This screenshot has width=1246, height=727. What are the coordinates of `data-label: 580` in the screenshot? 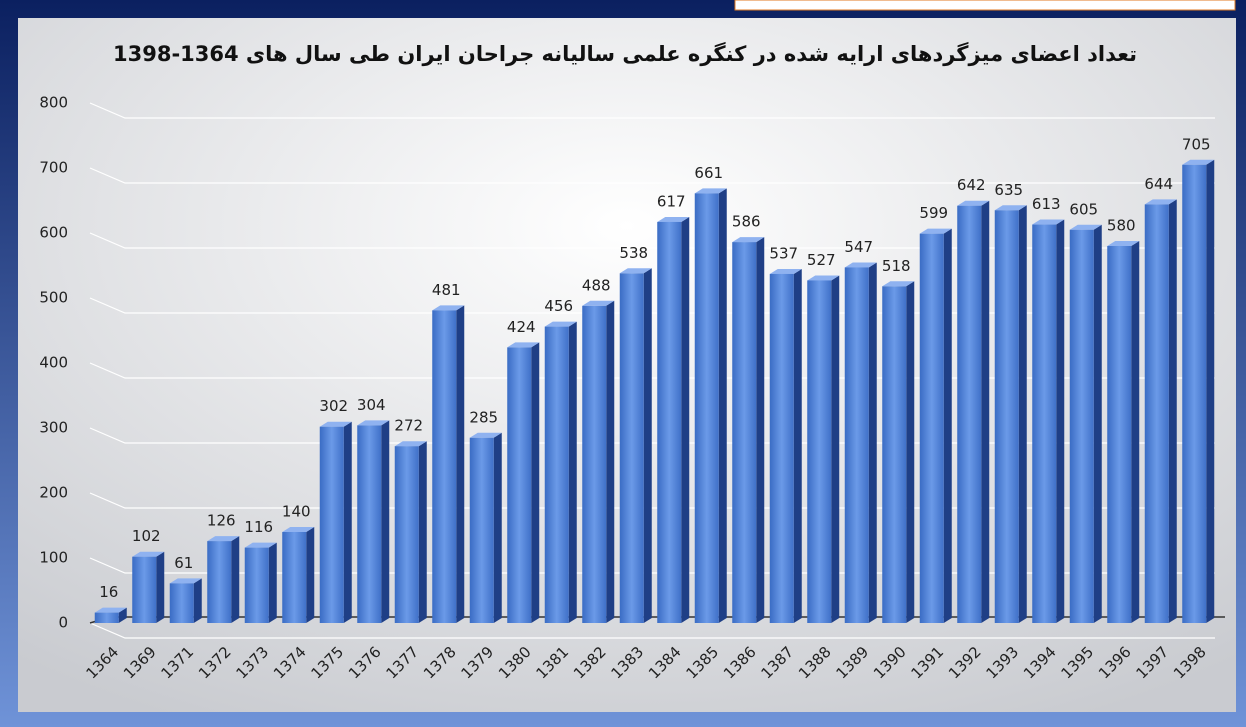 It's located at (1121, 226).